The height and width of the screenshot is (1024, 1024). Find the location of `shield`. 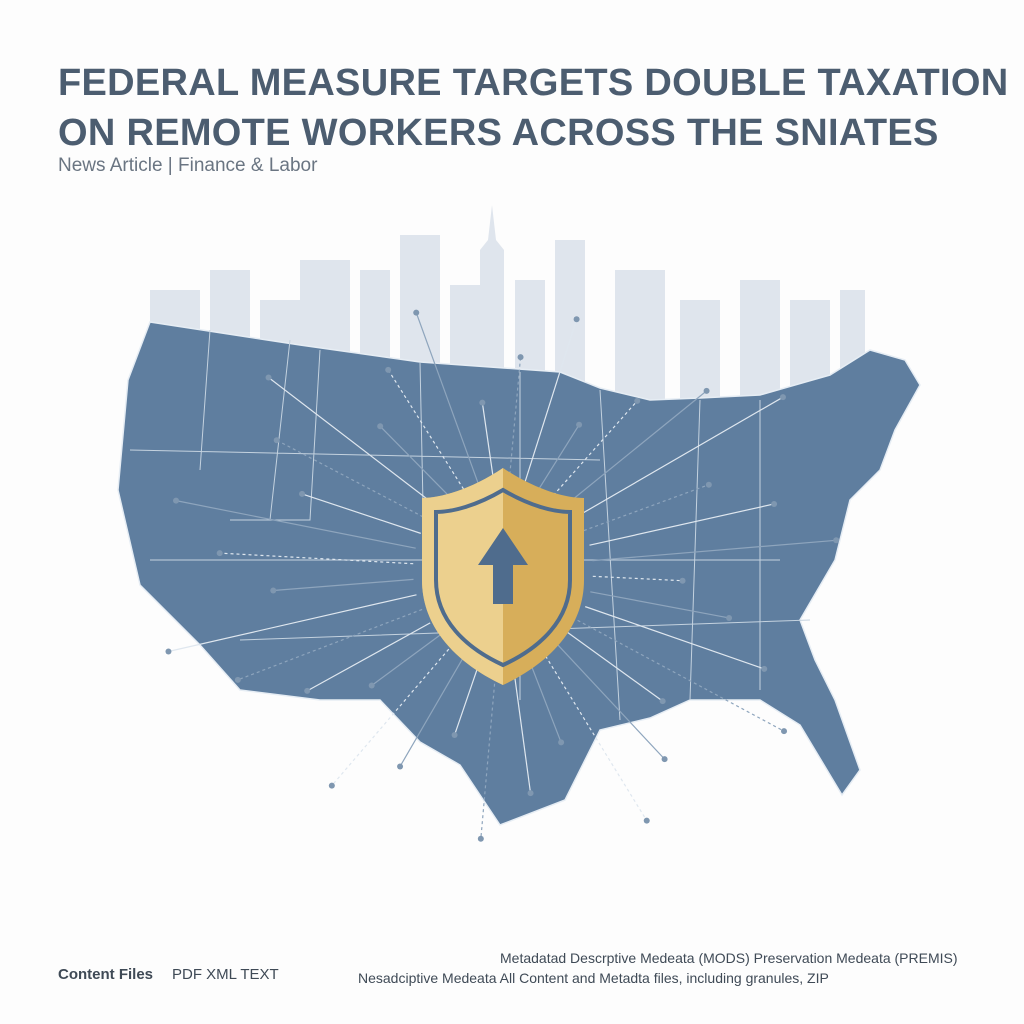

shield is located at coordinates (503, 576).